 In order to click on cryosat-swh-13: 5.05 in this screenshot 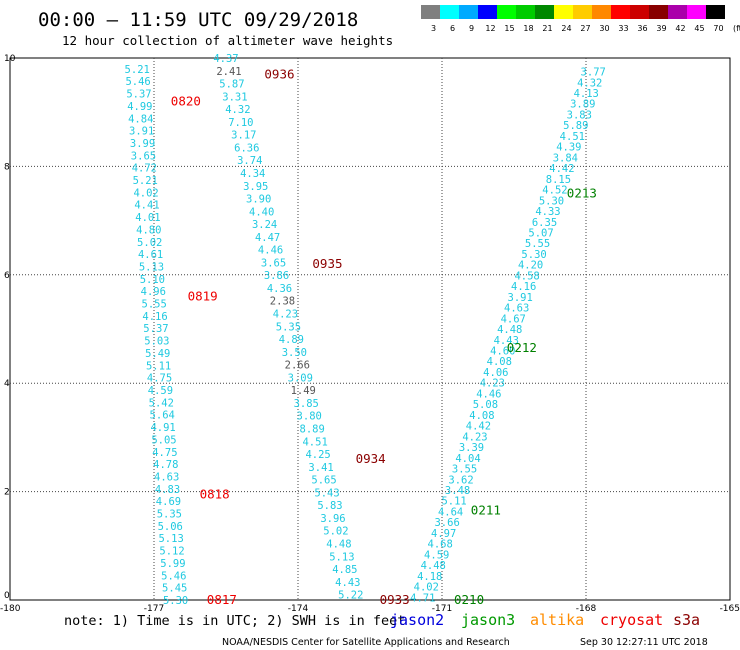, I will do `click(163, 440)`.